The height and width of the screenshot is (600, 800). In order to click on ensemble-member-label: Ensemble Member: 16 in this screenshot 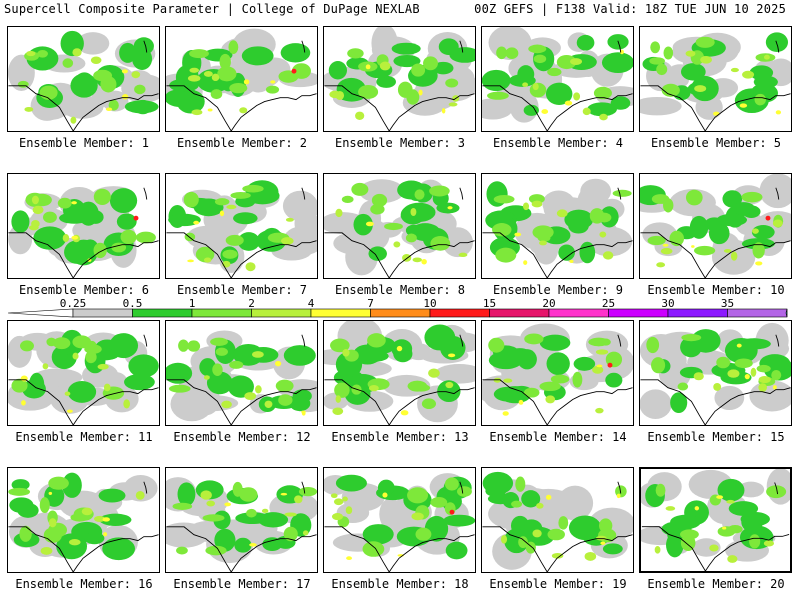, I will do `click(84, 584)`.